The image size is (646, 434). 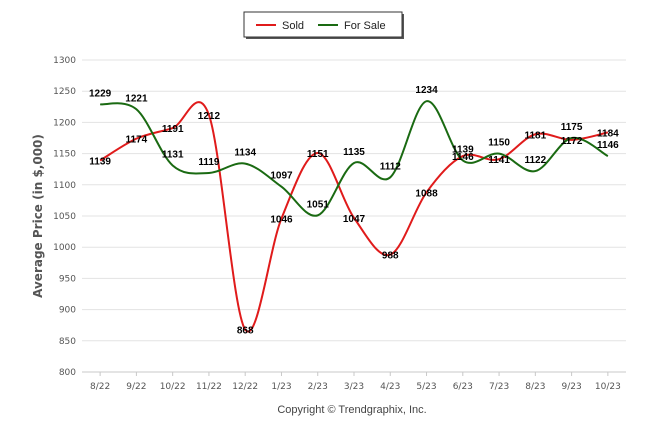 What do you see at coordinates (391, 166) in the screenshot?
I see `data-label-for-sale: 1112` at bounding box center [391, 166].